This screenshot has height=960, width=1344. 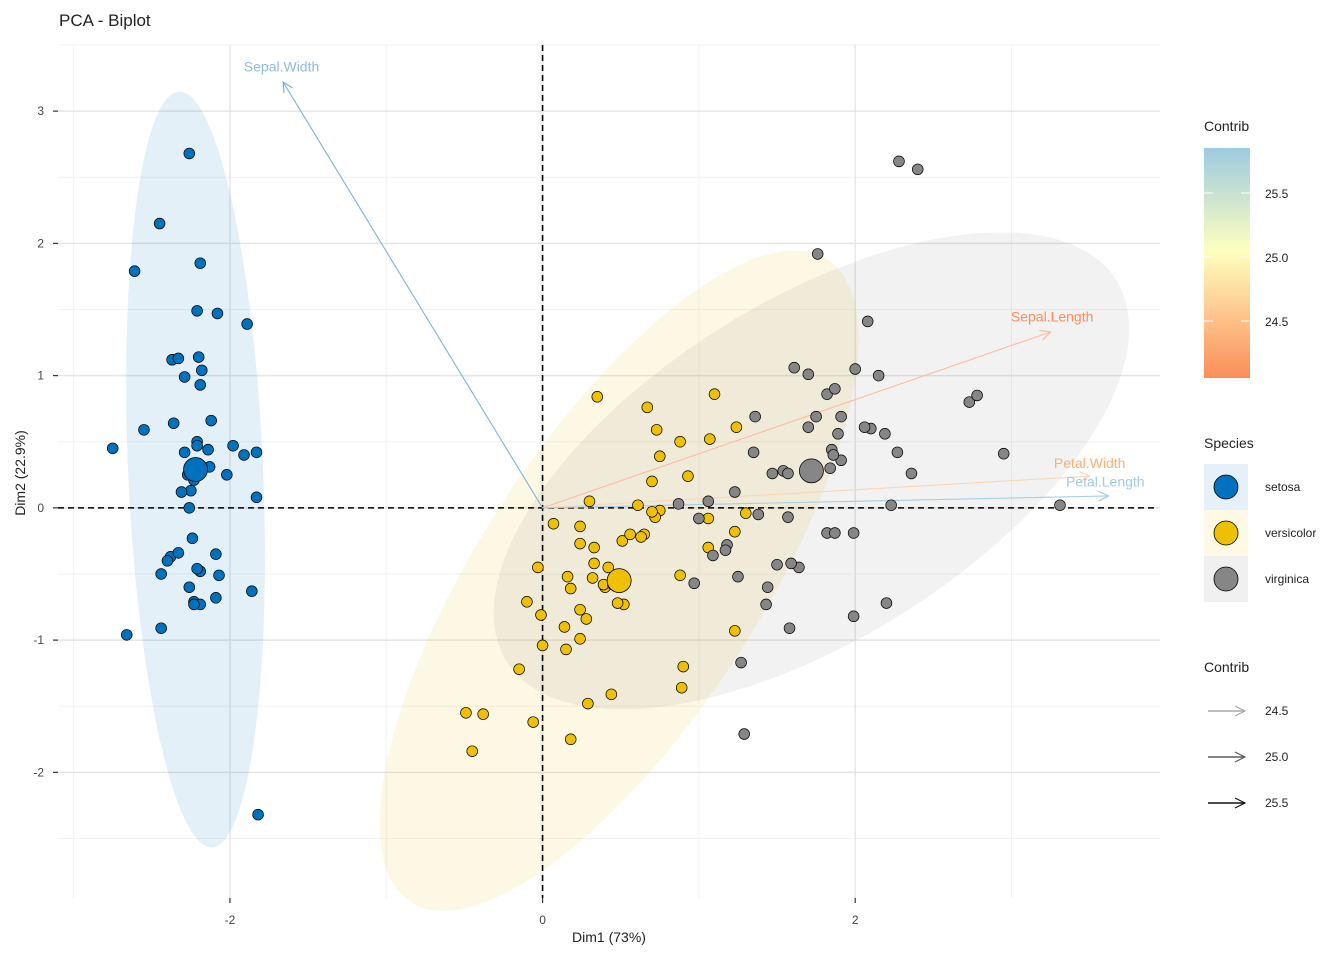 I want to click on group-centroids, so click(x=503, y=525).